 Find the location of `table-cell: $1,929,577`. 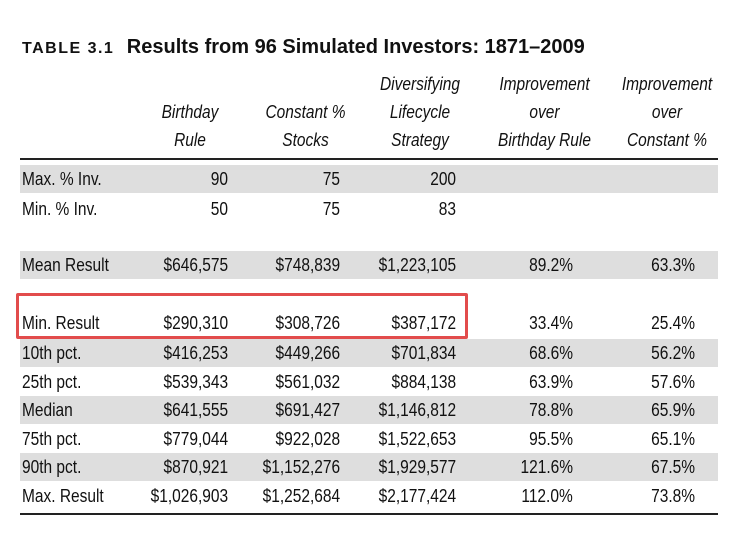

table-cell: $1,929,577 is located at coordinates (417, 467).